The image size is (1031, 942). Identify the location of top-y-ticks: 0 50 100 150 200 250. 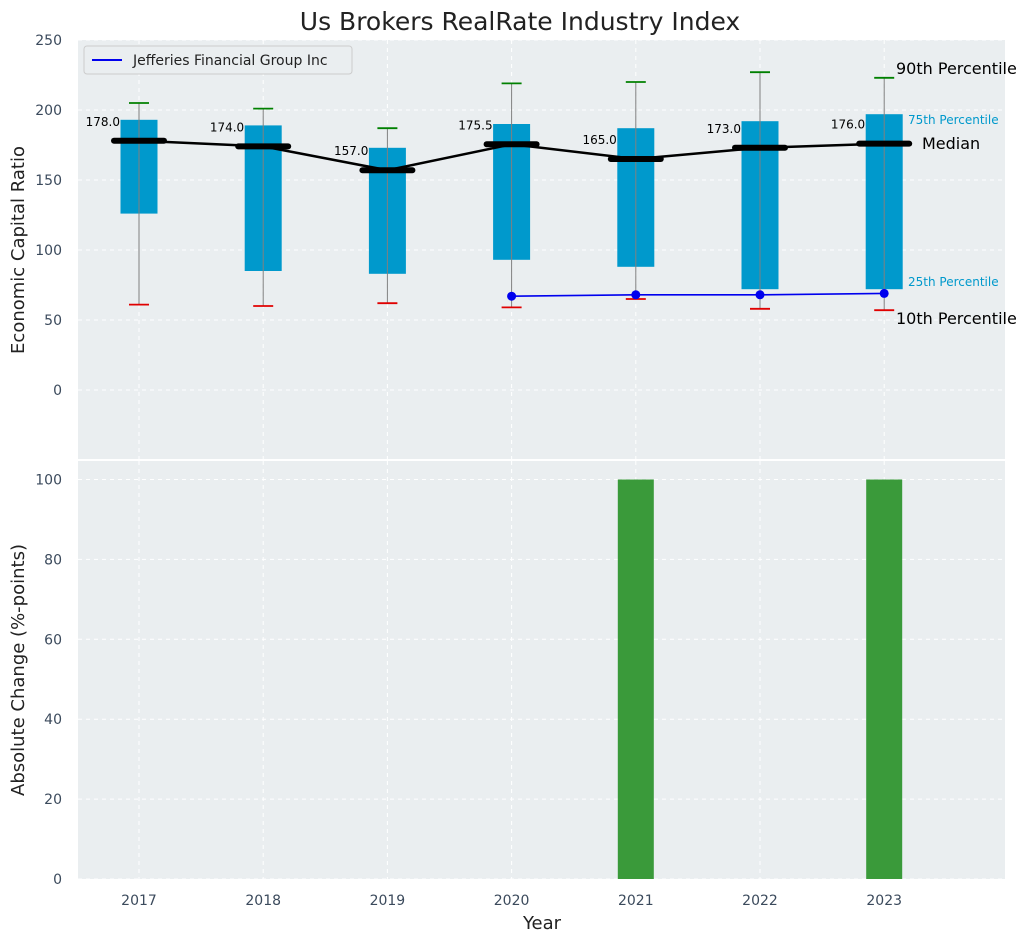
(48, 216).